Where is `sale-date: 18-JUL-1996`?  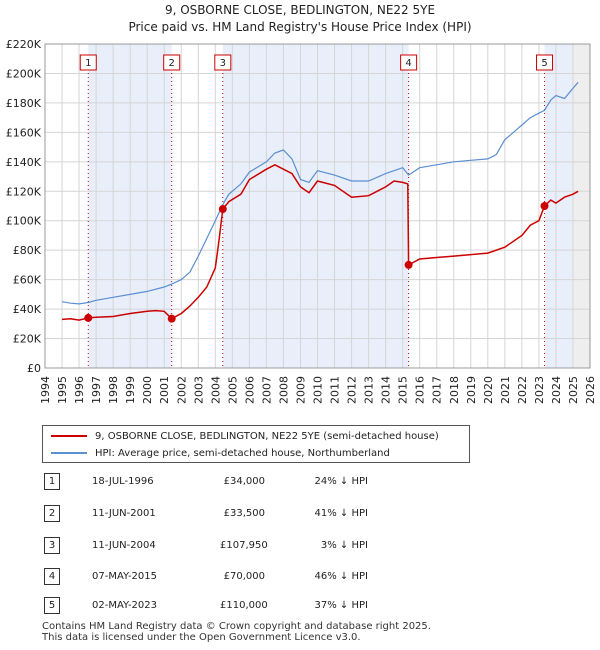 sale-date: 18-JUL-1996 is located at coordinates (123, 481).